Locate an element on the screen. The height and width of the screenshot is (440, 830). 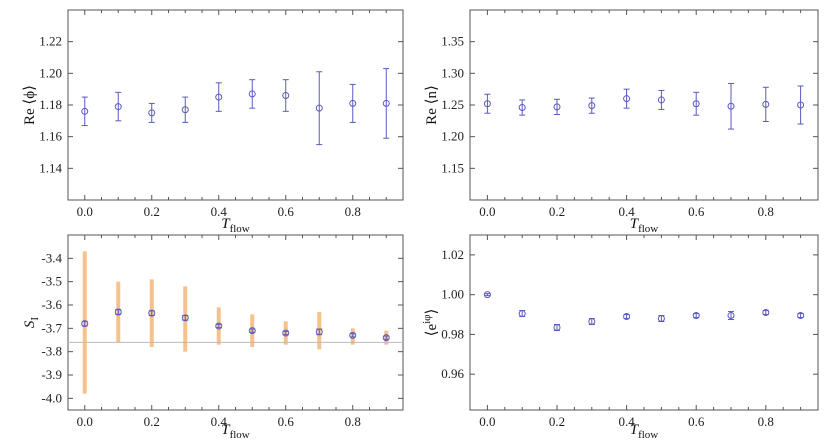
y-tick-label: 1.14 is located at coordinates (50, 167).